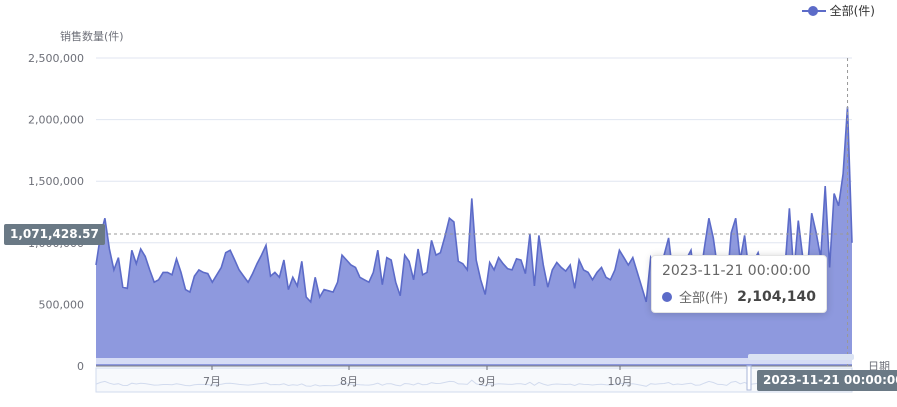 This screenshot has width=897, height=407. What do you see at coordinates (620, 381) in the screenshot?
I see `x-month-label: 10月` at bounding box center [620, 381].